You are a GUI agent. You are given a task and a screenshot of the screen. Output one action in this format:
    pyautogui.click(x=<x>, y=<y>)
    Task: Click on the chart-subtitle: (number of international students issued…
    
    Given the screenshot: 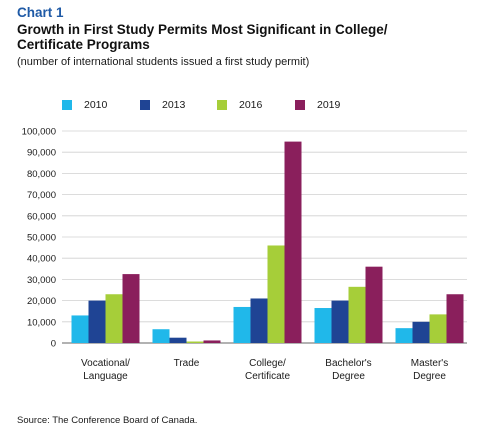 What is the action you would take?
    pyautogui.click(x=163, y=62)
    